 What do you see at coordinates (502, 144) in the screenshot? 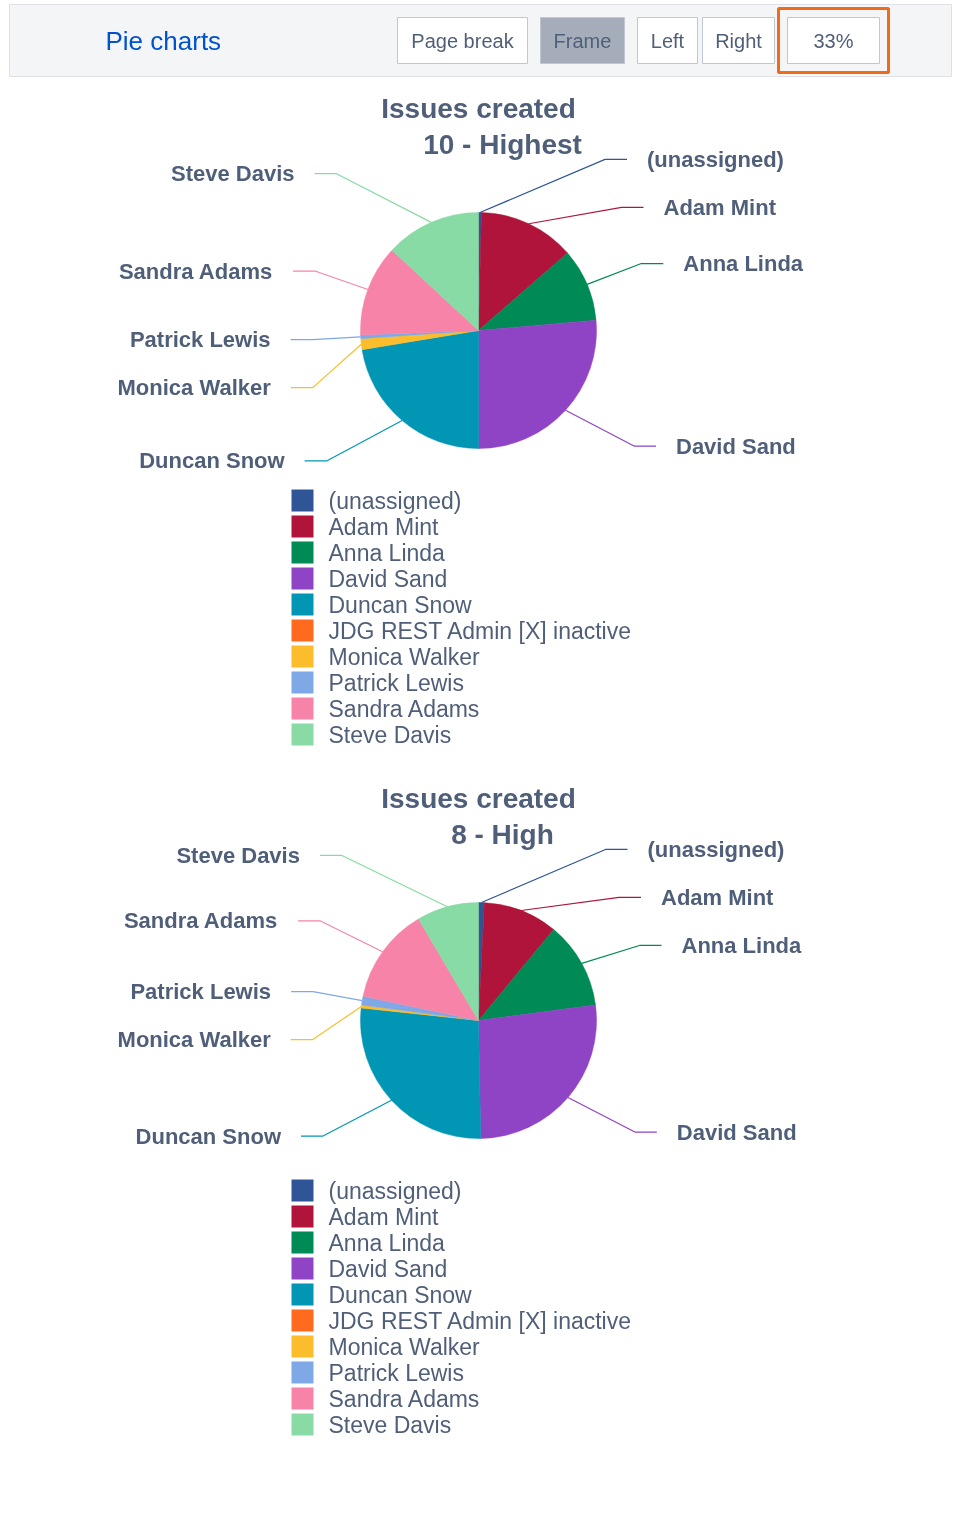
I see `chart-subtitle: 10 - Highest` at bounding box center [502, 144].